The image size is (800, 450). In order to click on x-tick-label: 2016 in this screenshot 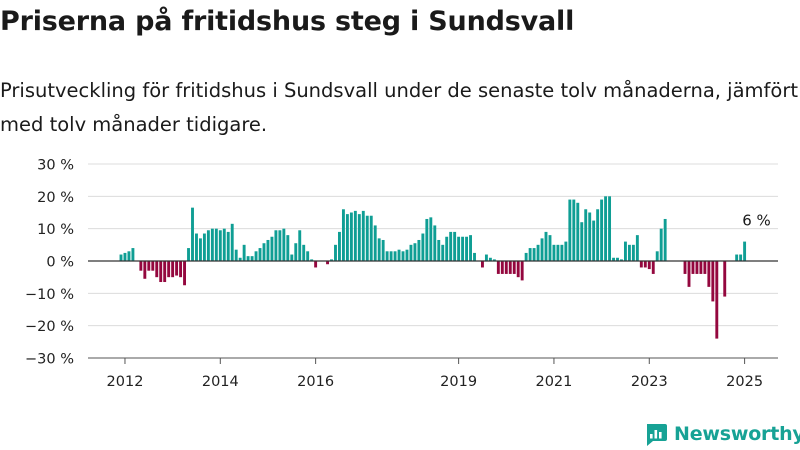, I will do `click(315, 382)`.